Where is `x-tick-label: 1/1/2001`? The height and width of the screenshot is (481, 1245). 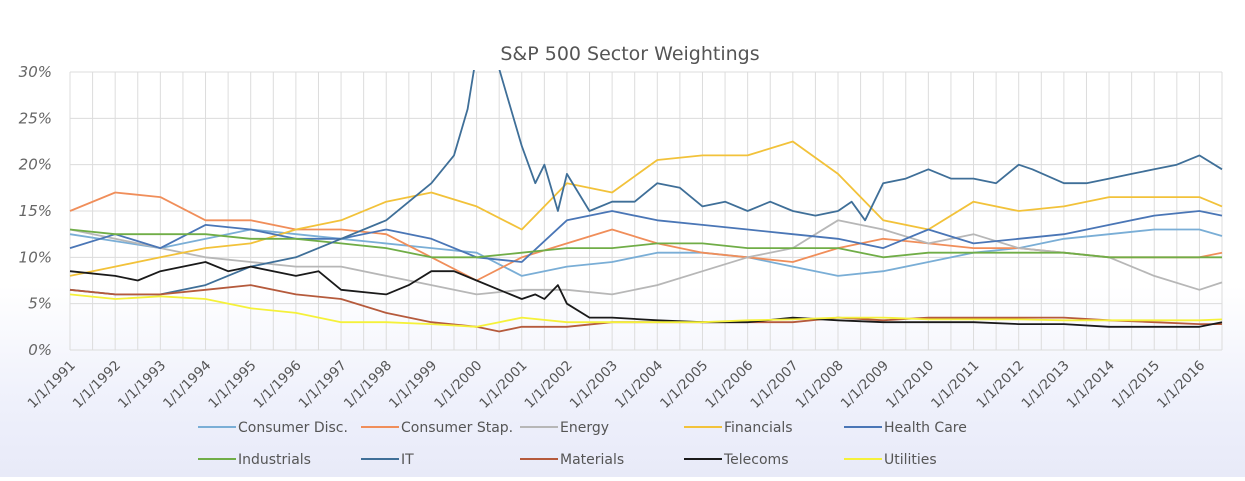 x-tick-label: 1/1/2001 is located at coordinates (503, 385).